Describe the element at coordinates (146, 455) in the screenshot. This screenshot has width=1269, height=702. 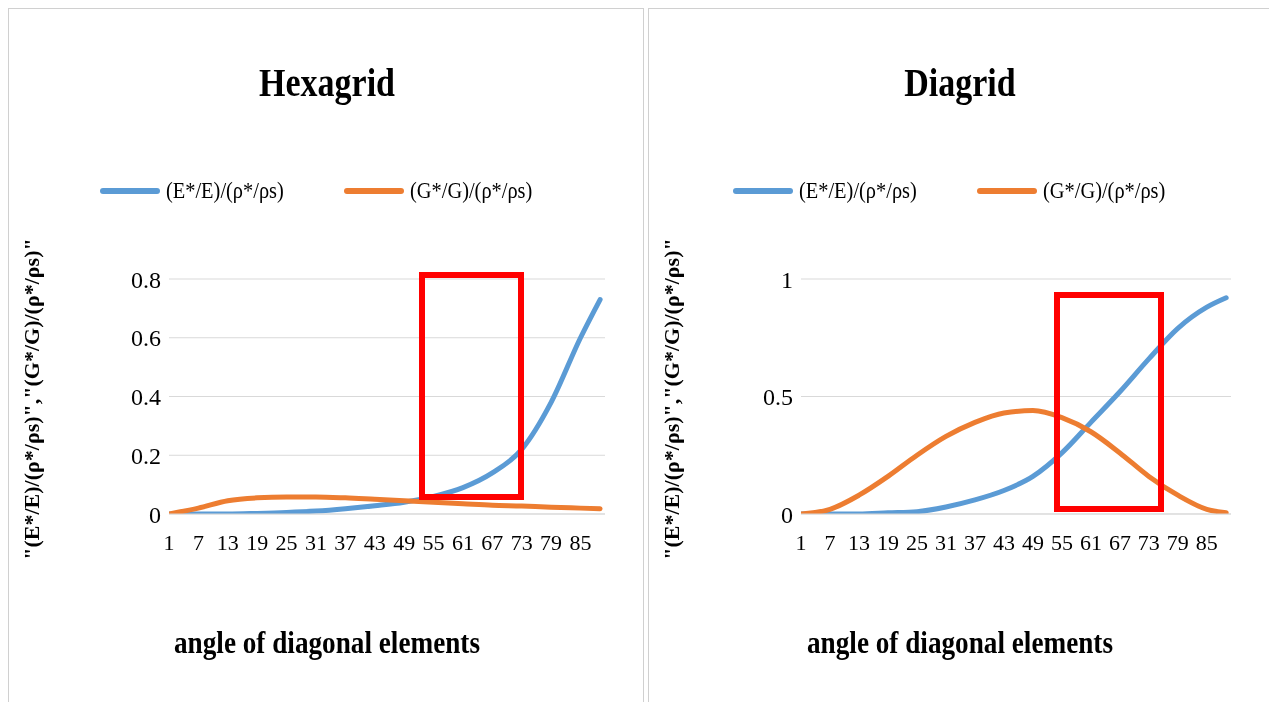
I see `y-tick-label: 0.2` at that location.